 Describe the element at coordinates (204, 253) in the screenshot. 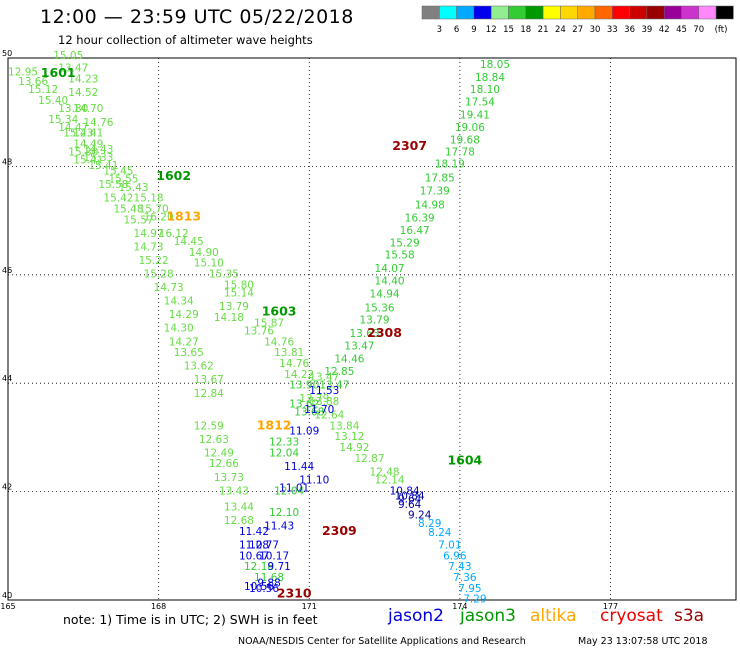

I see `wave-height-point: 14.90` at that location.